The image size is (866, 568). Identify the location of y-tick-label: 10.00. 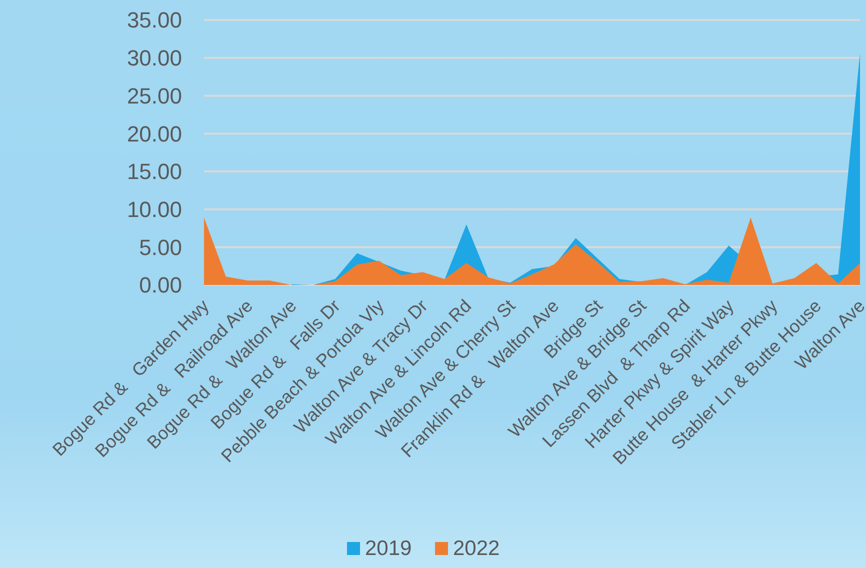
(154, 209).